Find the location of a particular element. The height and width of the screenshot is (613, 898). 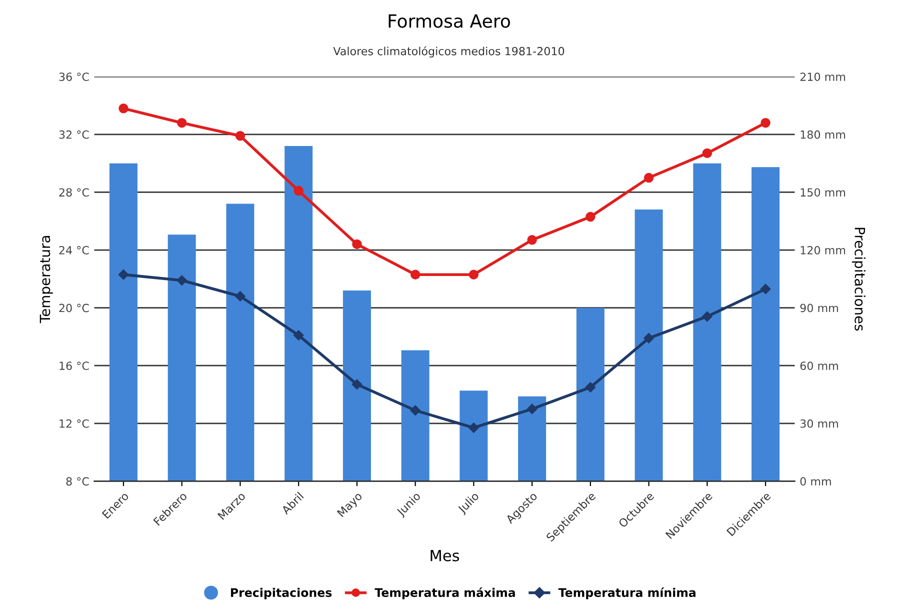

y-tick-label: 36 °C is located at coordinates (74, 77).